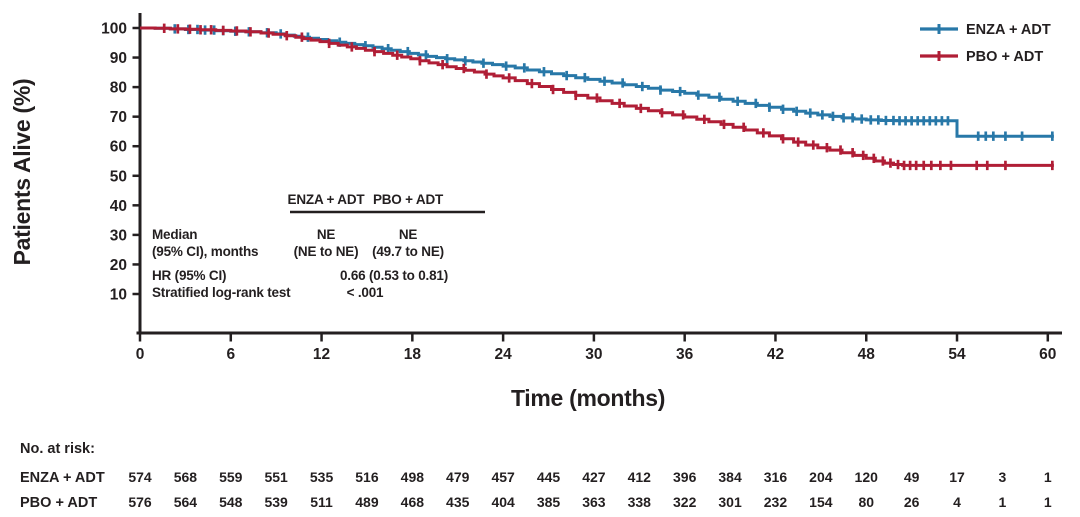 This screenshot has height=517, width=1080. What do you see at coordinates (503, 502) in the screenshot?
I see `risk-count: 404` at bounding box center [503, 502].